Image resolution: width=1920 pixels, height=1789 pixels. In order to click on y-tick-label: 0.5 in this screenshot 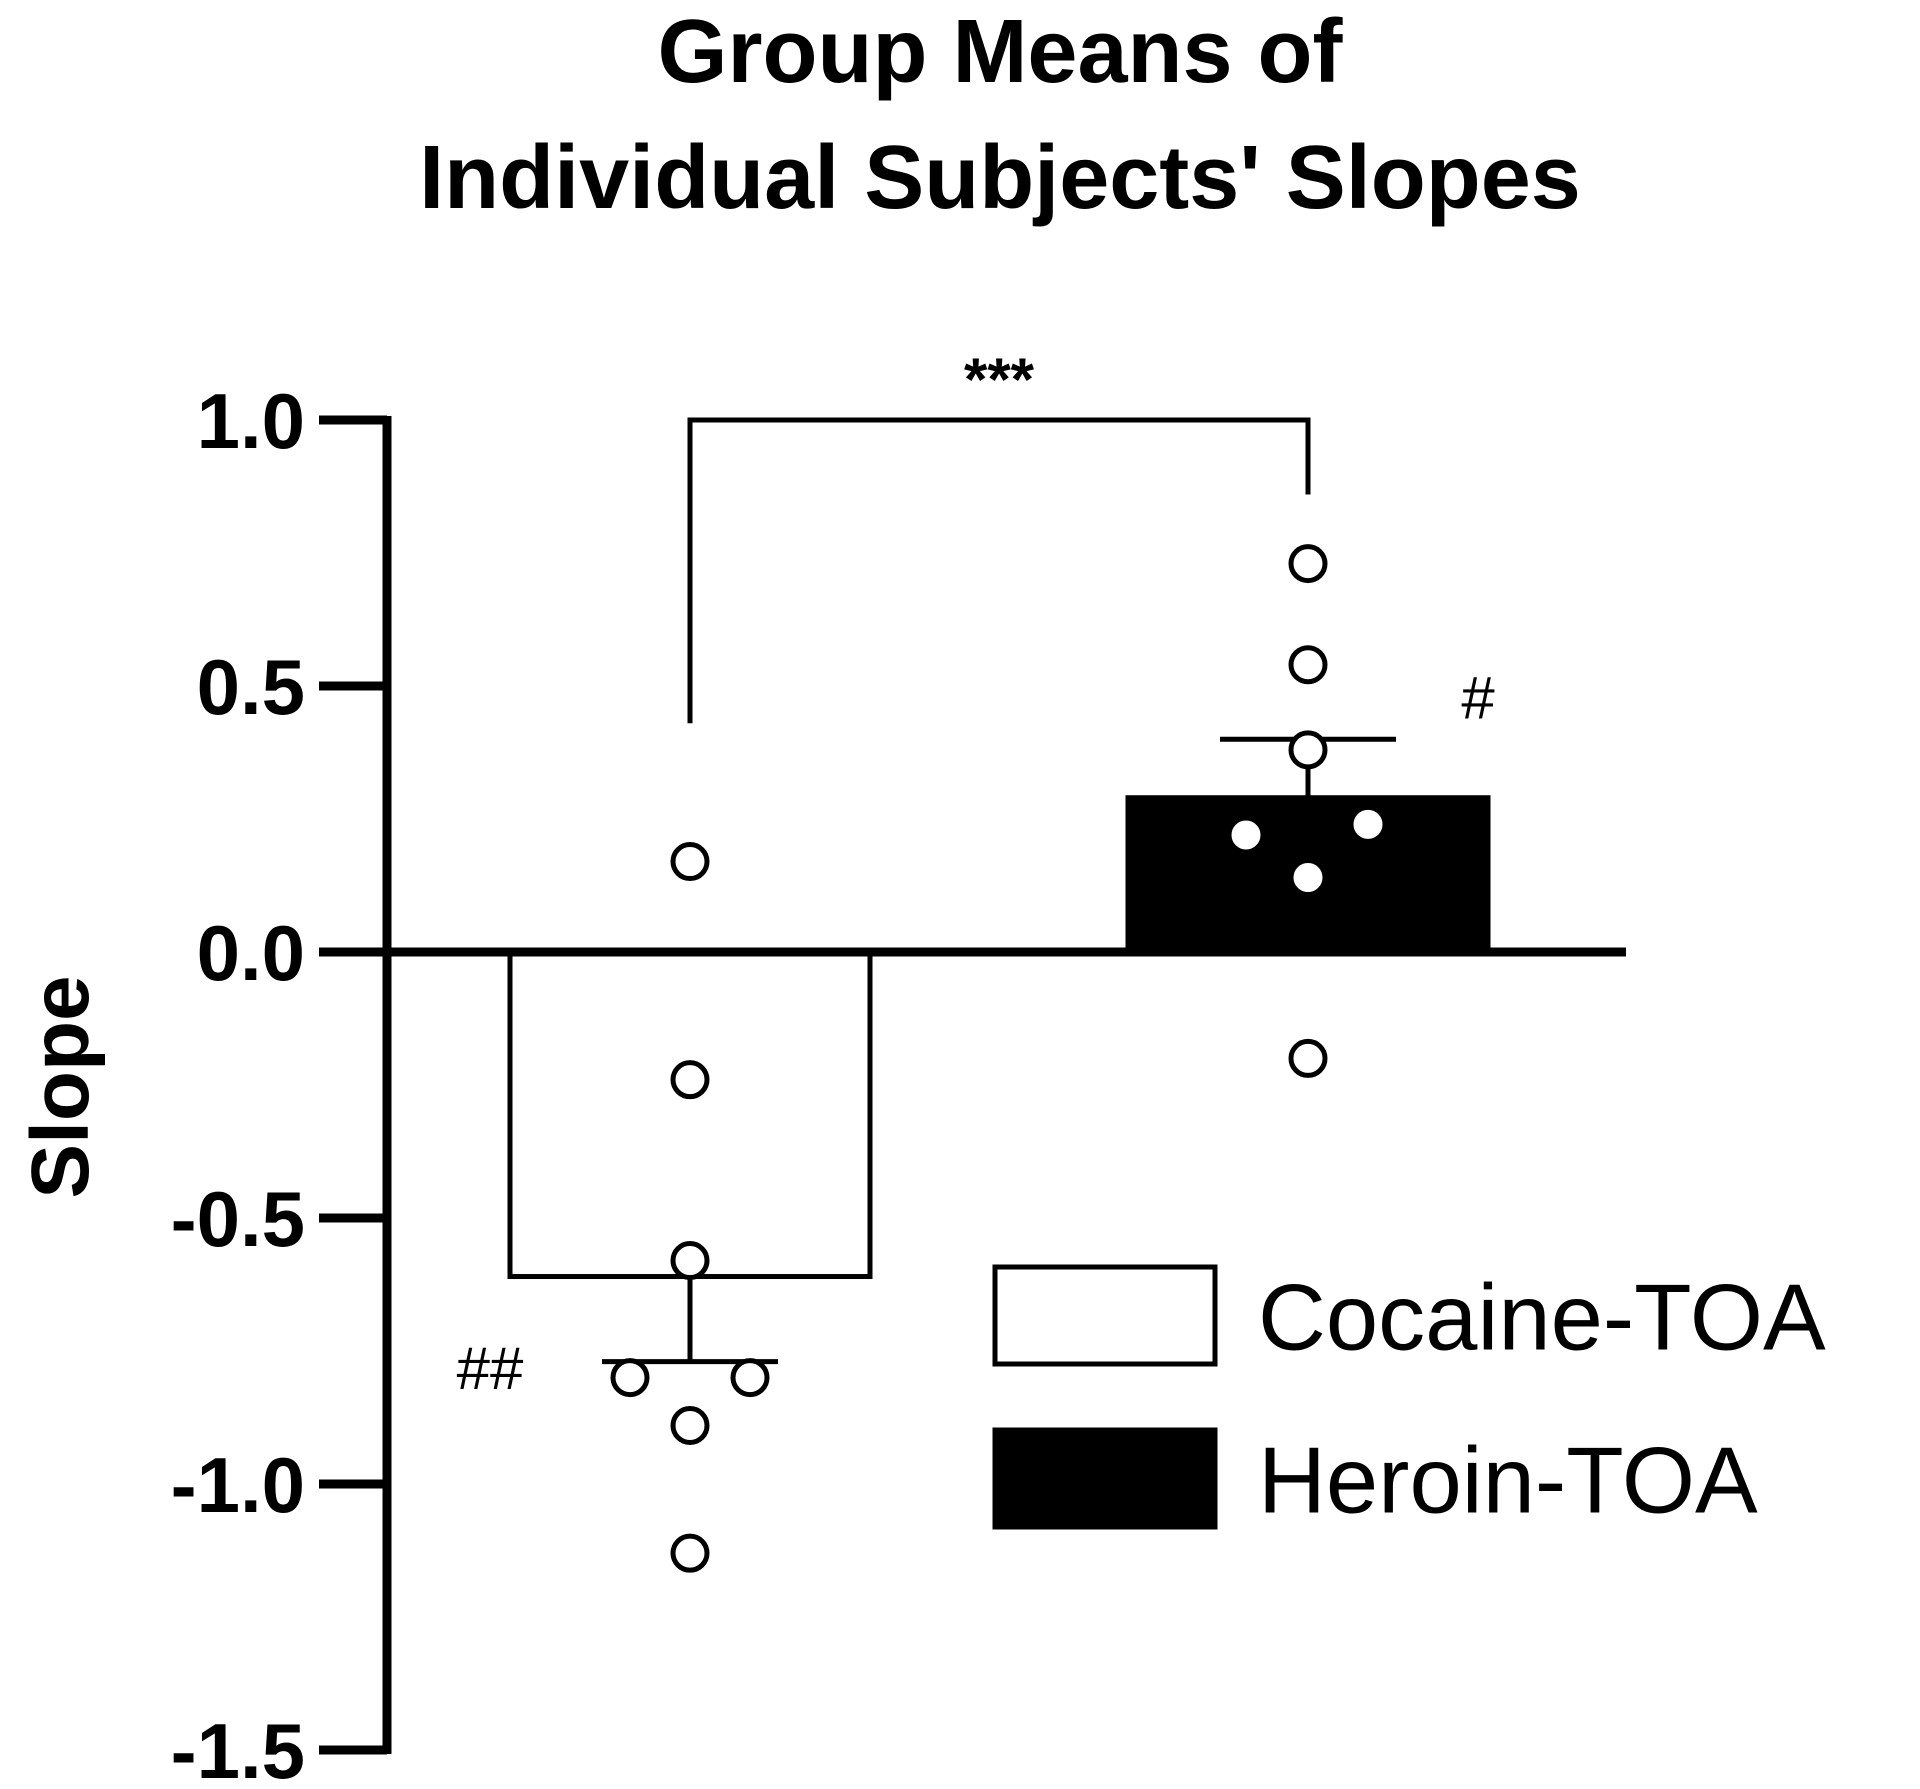, I will do `click(251, 687)`.